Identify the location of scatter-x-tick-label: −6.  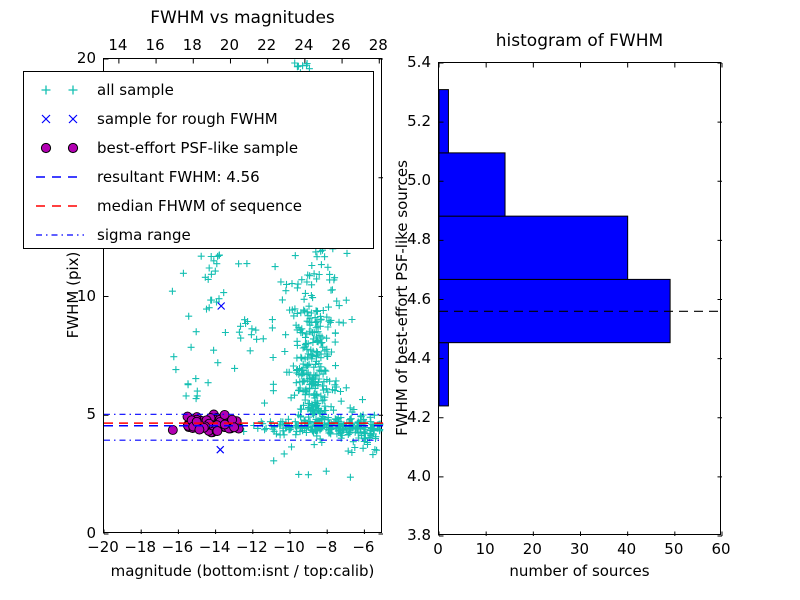
(363, 547).